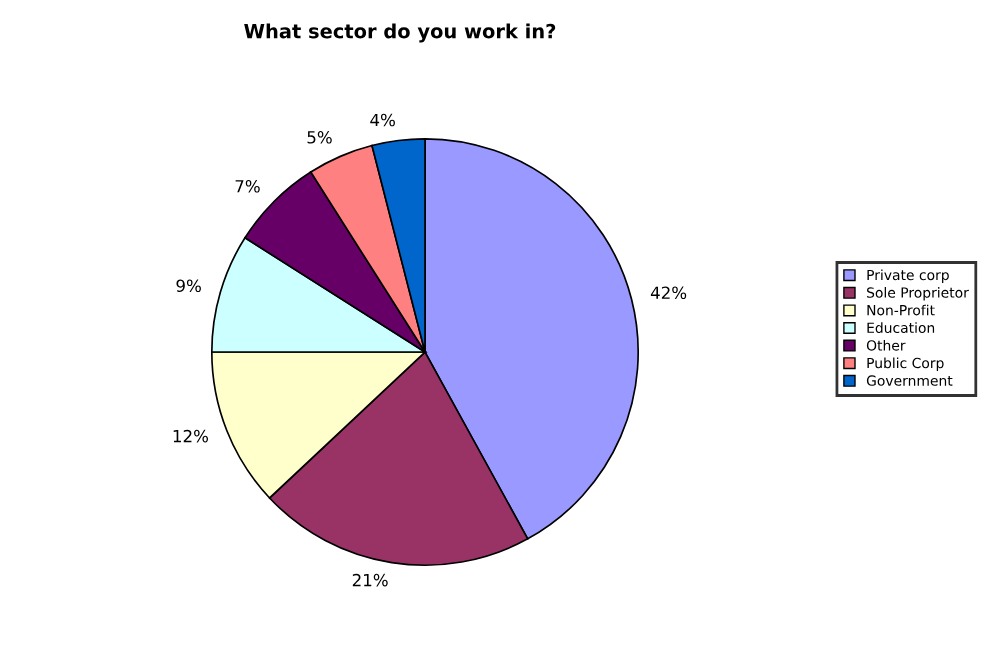  What do you see at coordinates (191, 436) in the screenshot?
I see `data-label: 12%` at bounding box center [191, 436].